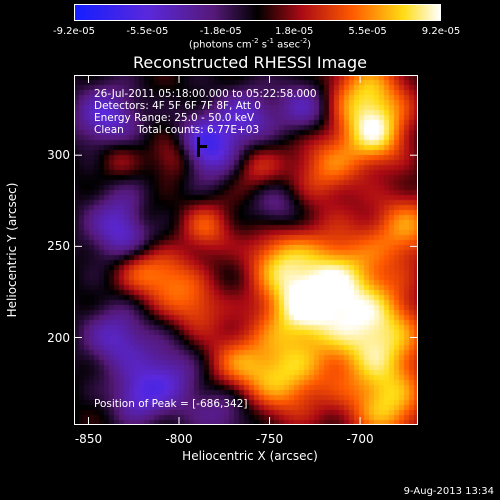 This screenshot has width=500, height=500. What do you see at coordinates (203, 146) in the screenshot?
I see `marker-horizontal` at bounding box center [203, 146].